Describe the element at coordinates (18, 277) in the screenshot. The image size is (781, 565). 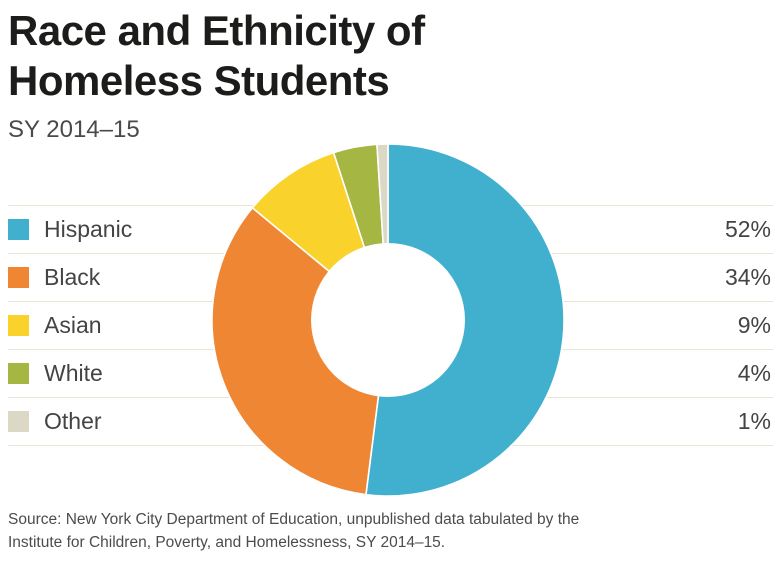
I see `legend-swatch-black` at that location.